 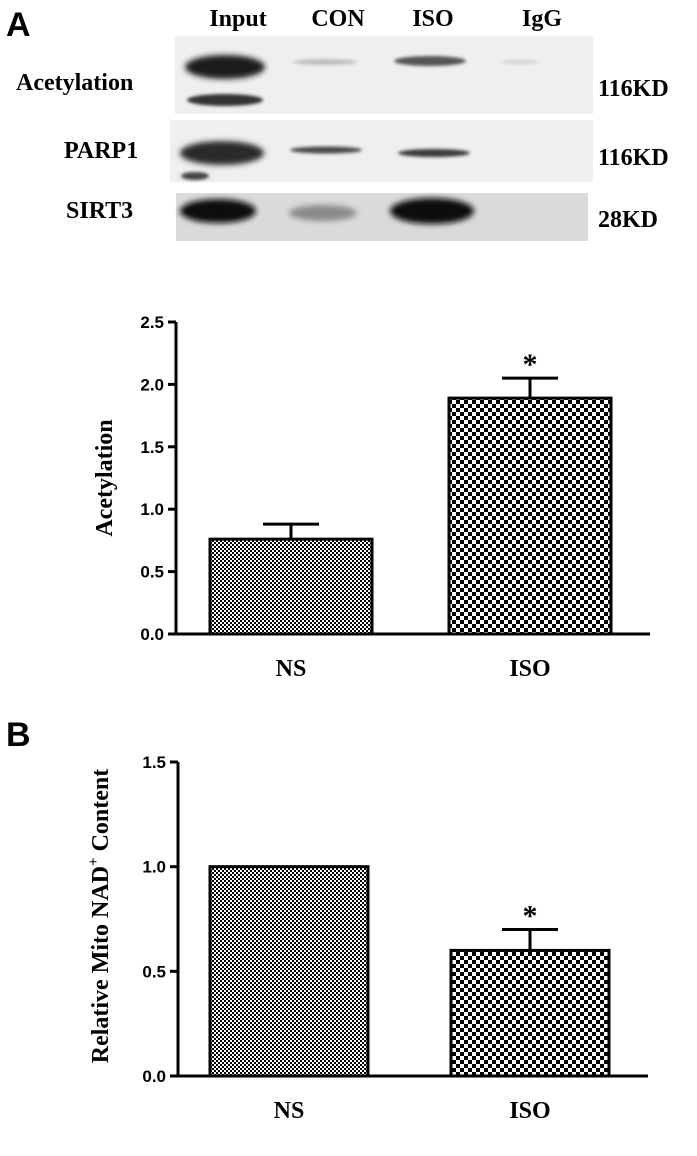 I want to click on lane-label-input: Input, so click(x=237, y=19).